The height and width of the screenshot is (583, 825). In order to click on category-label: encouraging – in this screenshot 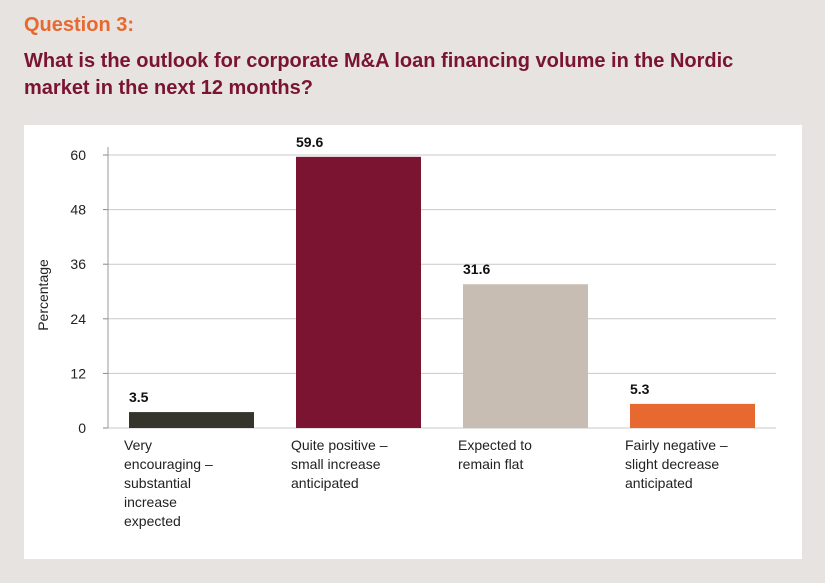, I will do `click(168, 464)`.